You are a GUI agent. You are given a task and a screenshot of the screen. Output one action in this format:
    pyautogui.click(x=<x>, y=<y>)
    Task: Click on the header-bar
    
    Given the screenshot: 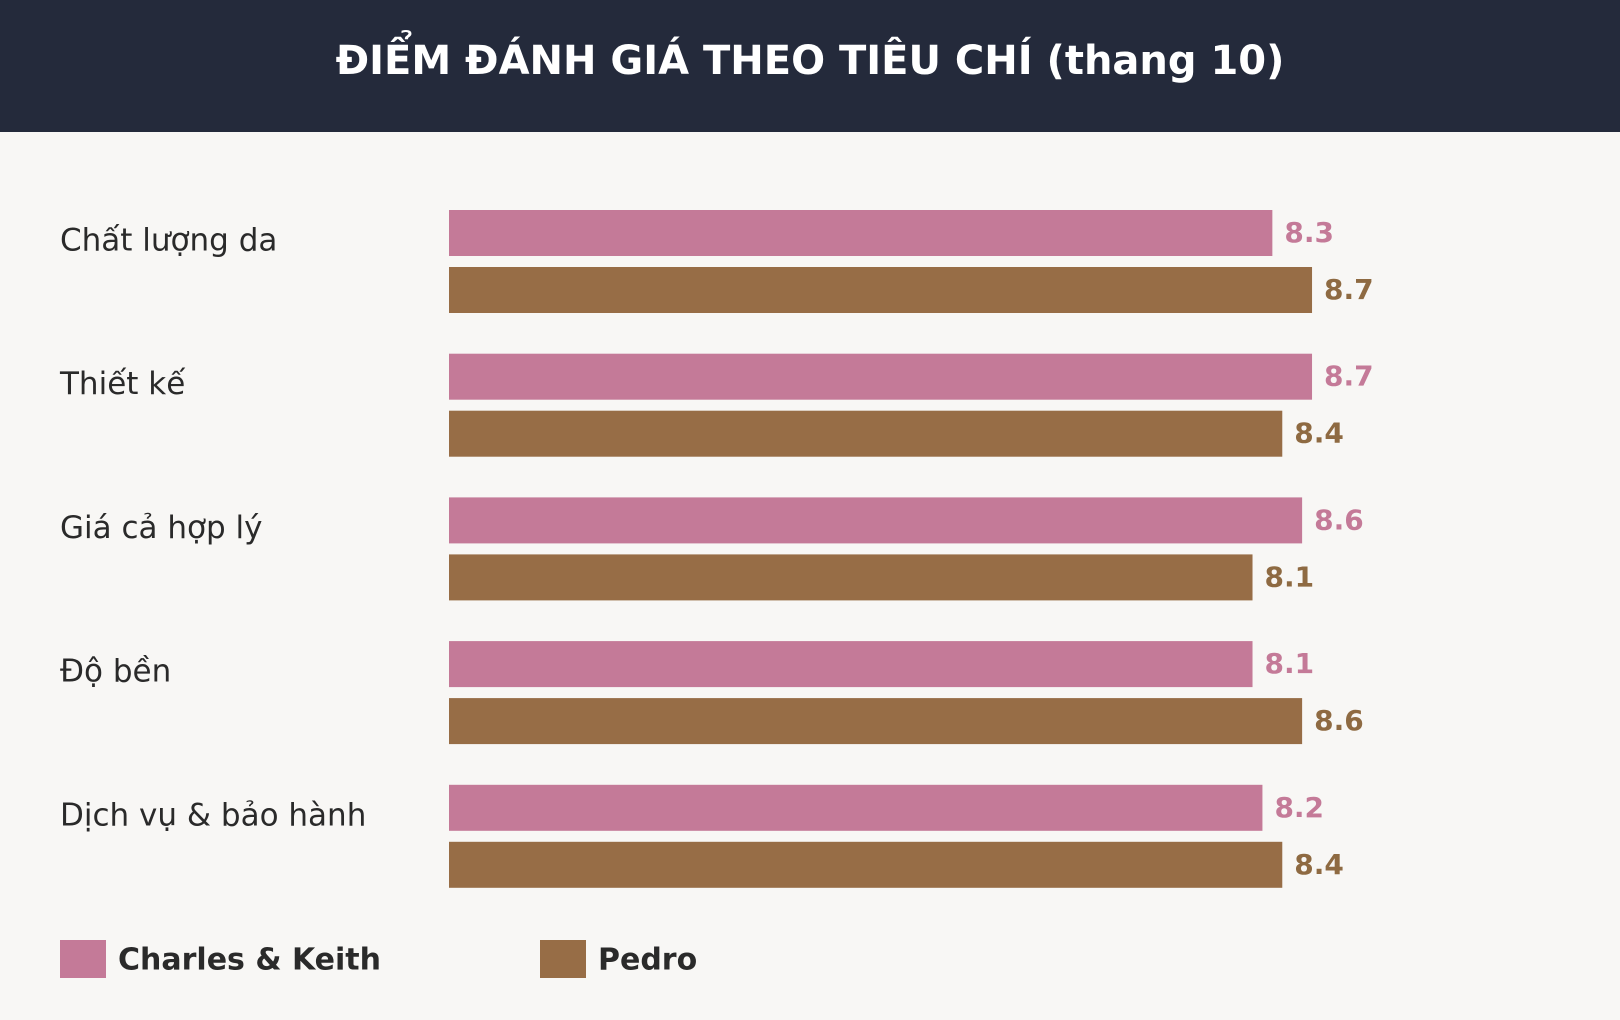 What is the action you would take?
    pyautogui.click(x=810, y=66)
    